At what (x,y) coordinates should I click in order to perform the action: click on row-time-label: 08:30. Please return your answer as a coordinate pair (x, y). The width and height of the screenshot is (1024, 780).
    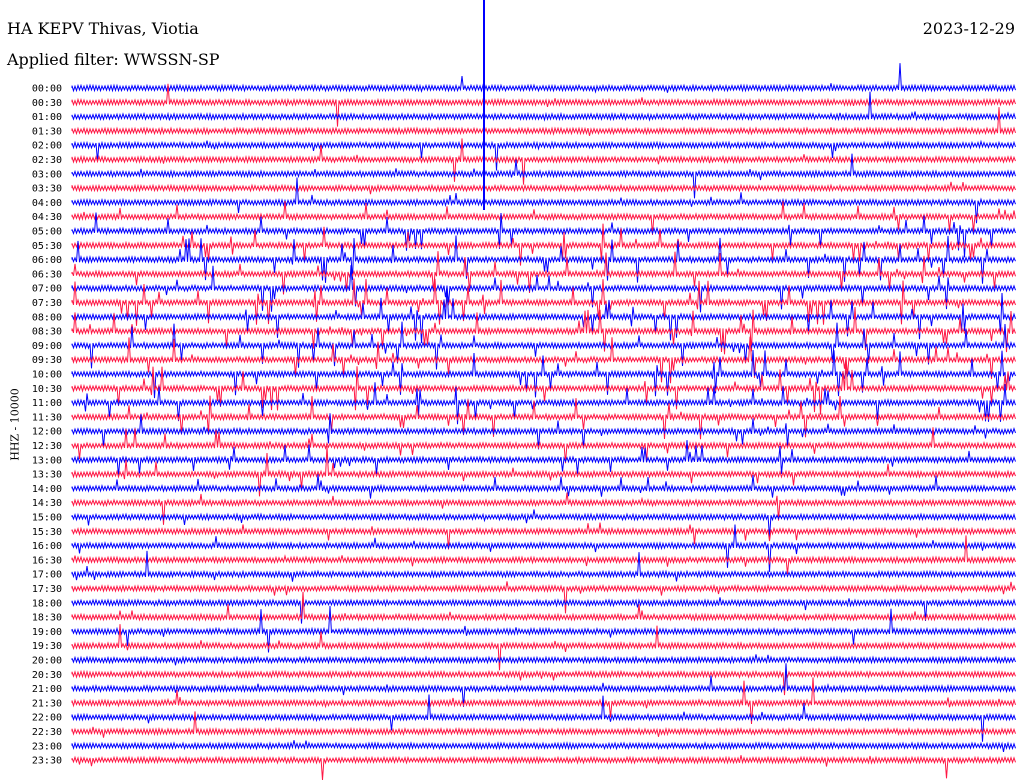
    Looking at the image, I should click on (47, 332).